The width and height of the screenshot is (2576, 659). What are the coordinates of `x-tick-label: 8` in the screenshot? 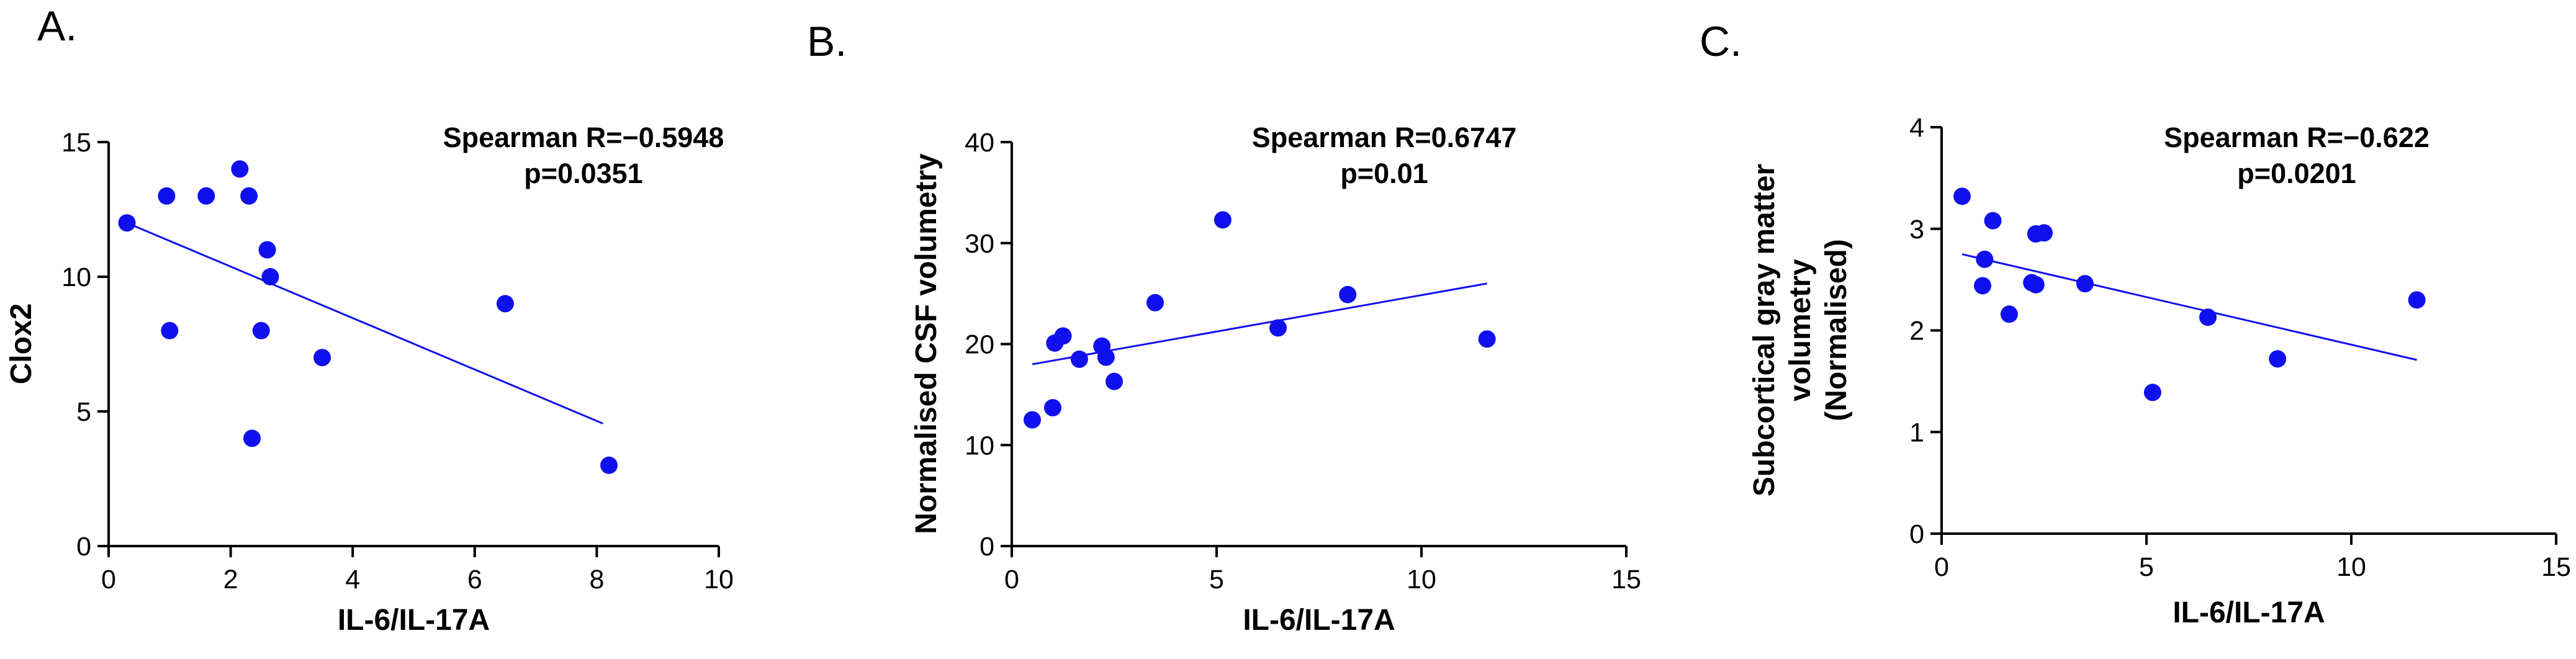 It's located at (596, 579).